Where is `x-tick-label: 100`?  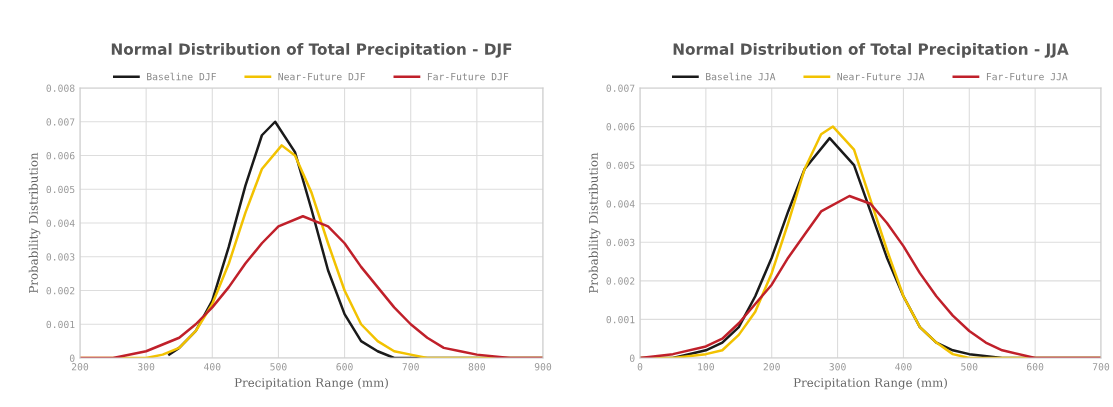
x-tick-label: 100 is located at coordinates (706, 367).